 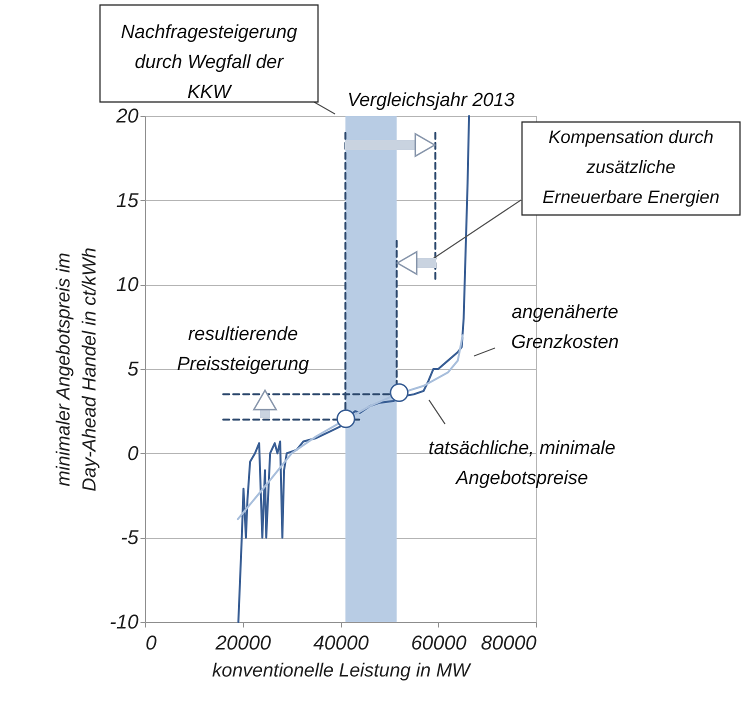 I want to click on x-tick-label: 60000, so click(x=438, y=643).